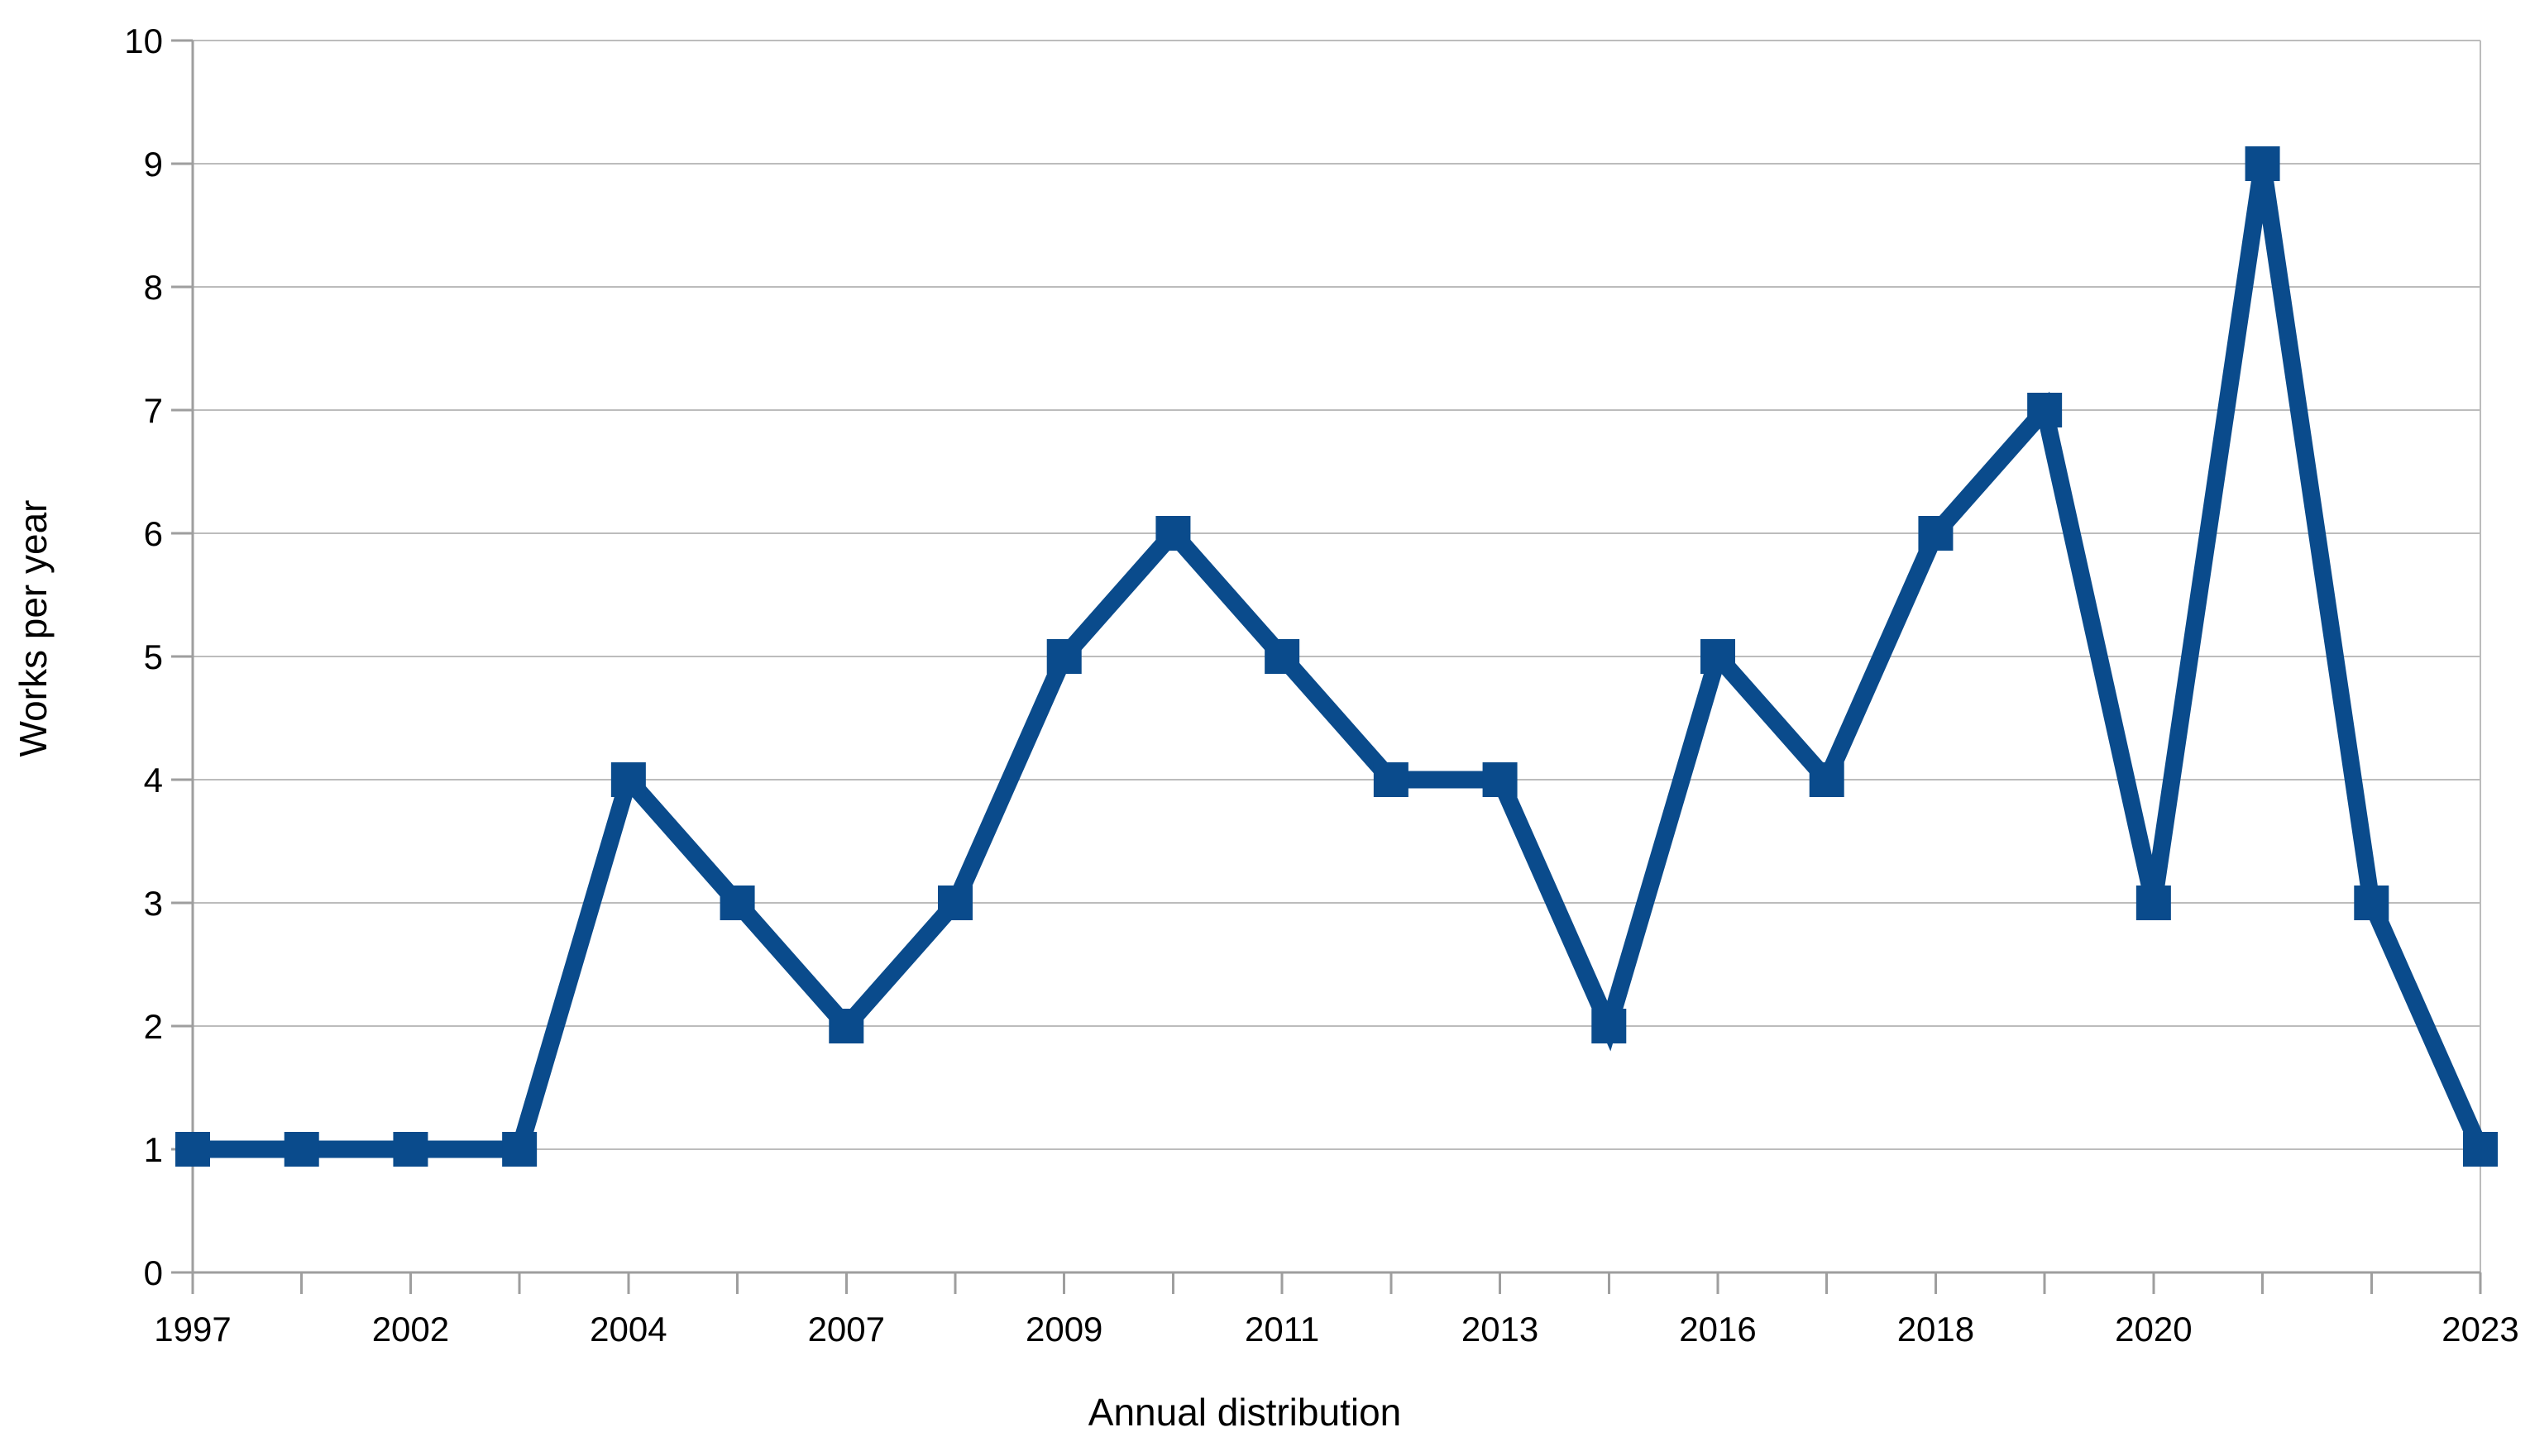  What do you see at coordinates (1282, 1329) in the screenshot?
I see `x-tick-label: 2011` at bounding box center [1282, 1329].